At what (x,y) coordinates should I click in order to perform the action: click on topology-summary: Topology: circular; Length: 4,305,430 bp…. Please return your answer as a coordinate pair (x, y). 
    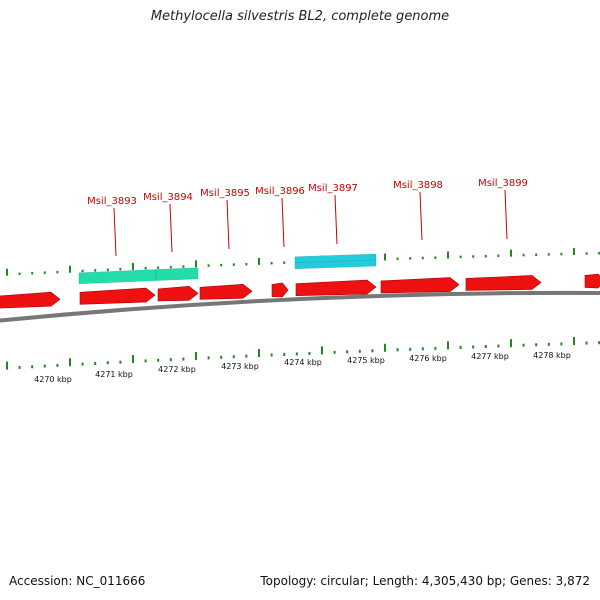
    Looking at the image, I should click on (425, 581).